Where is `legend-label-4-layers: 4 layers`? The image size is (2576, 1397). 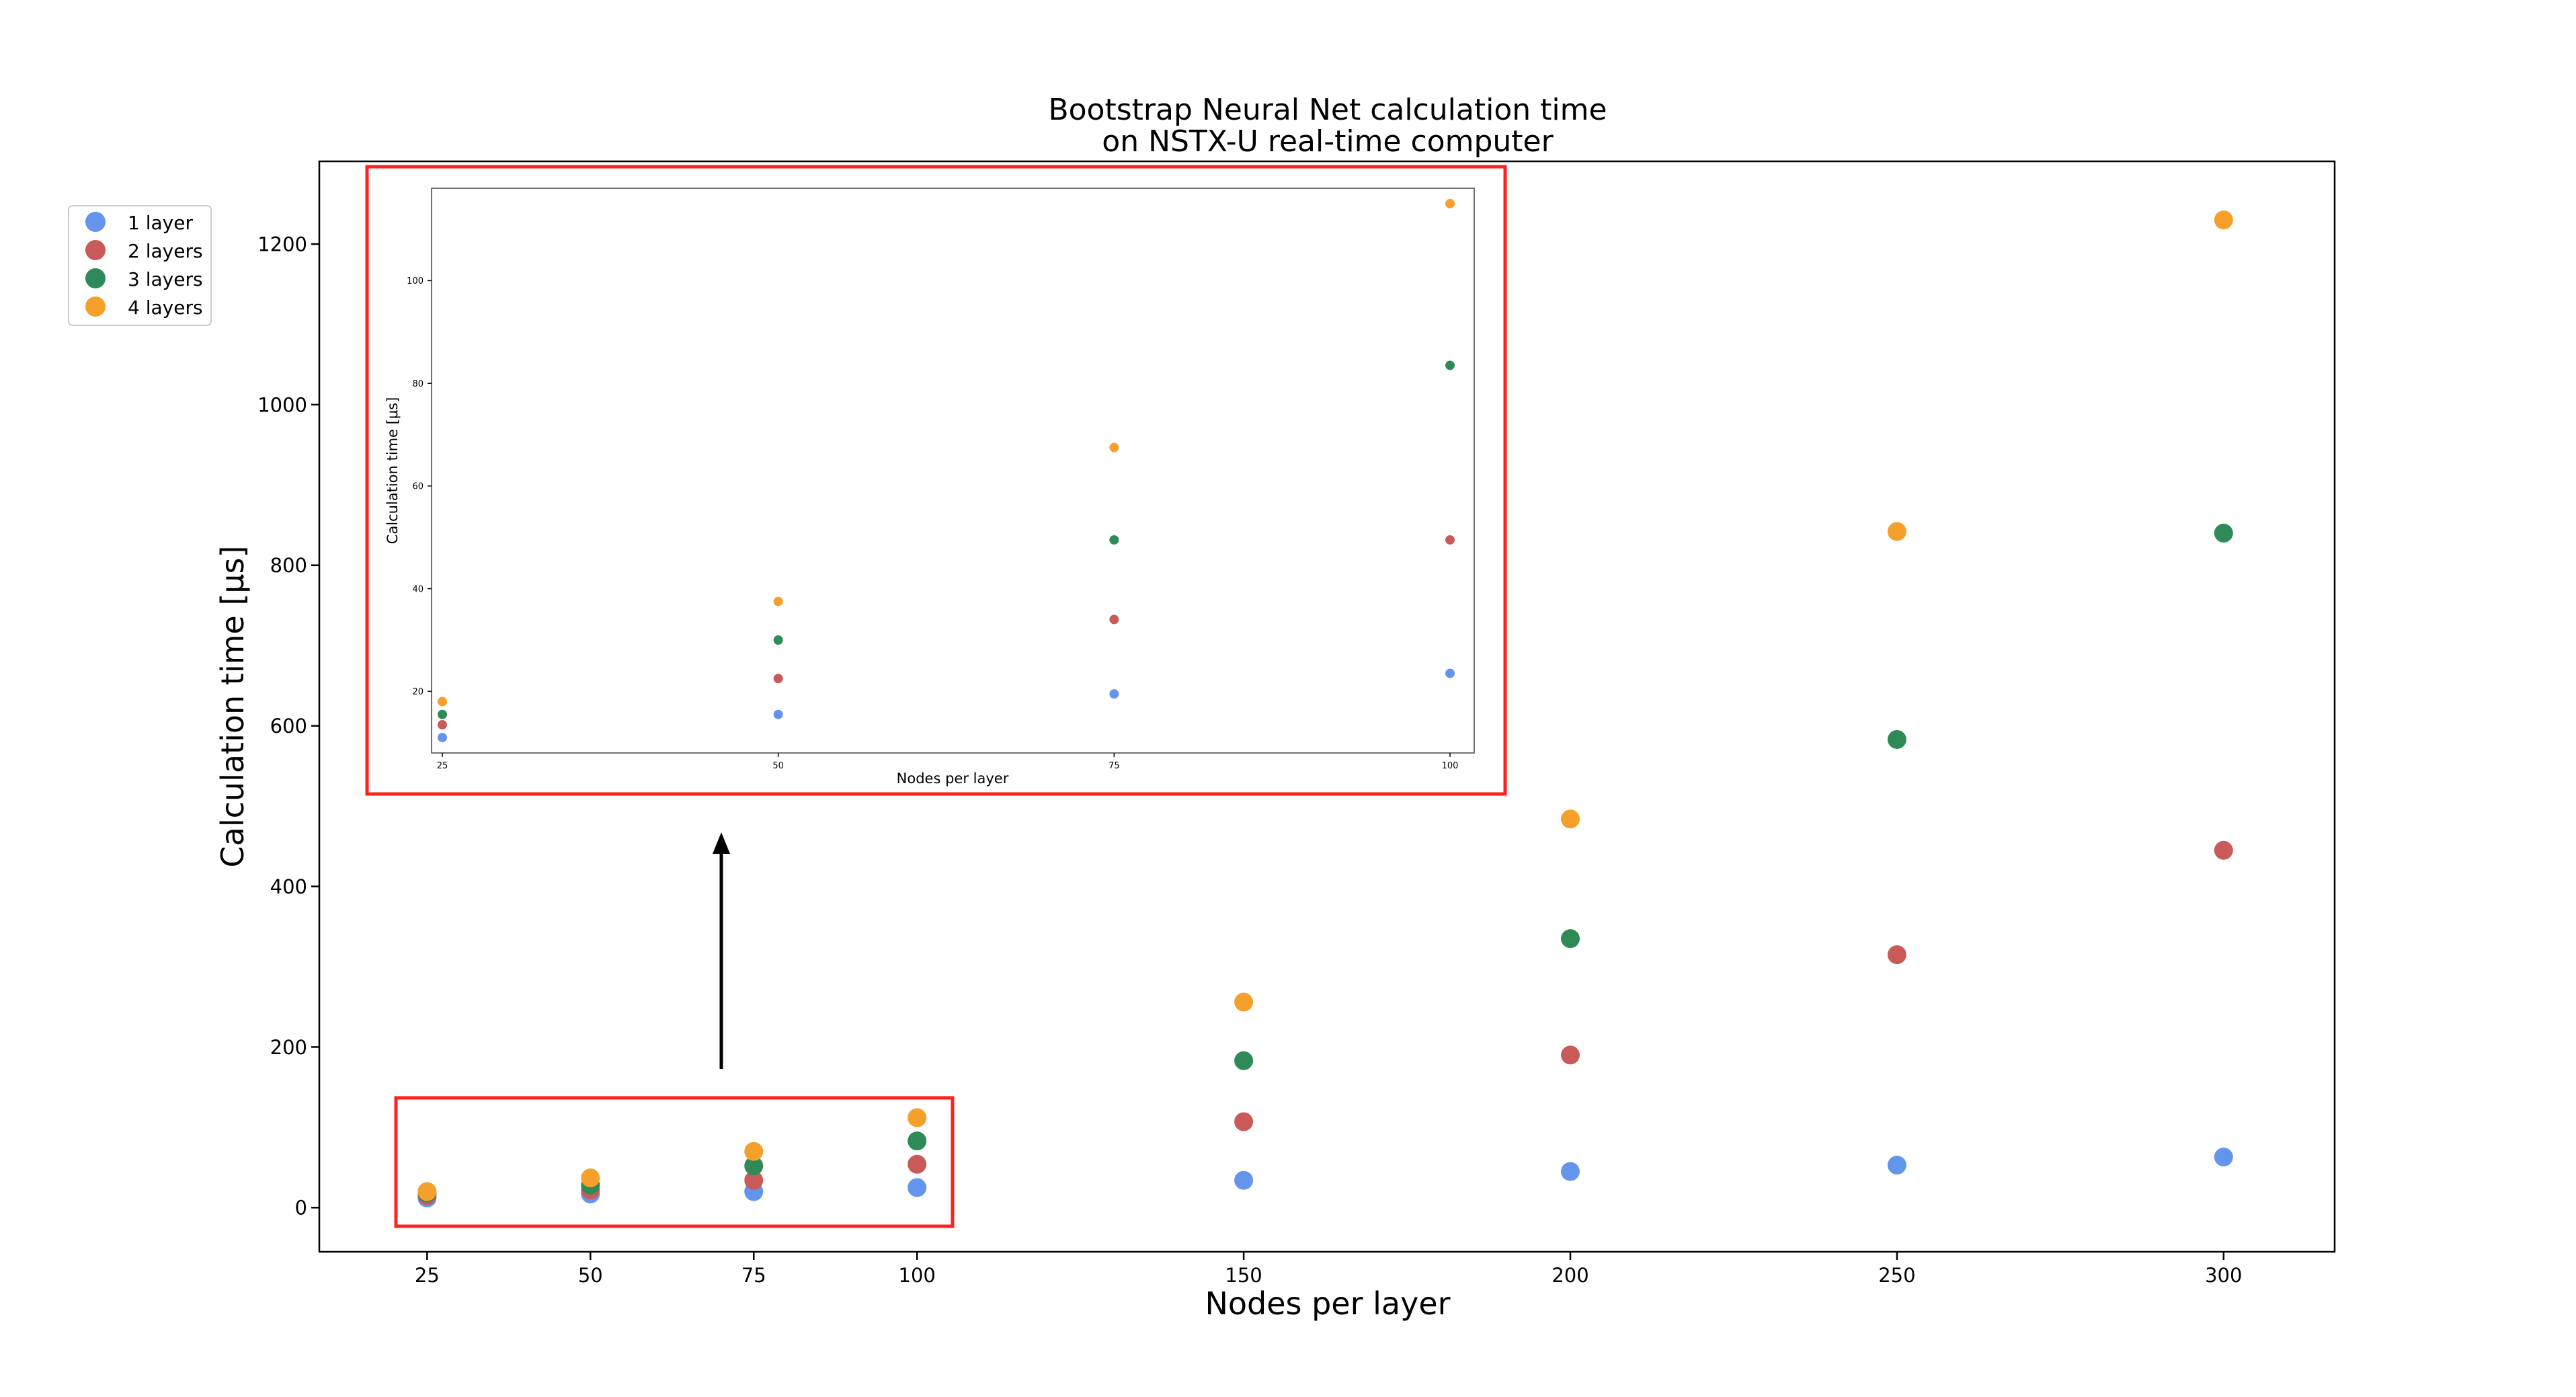 legend-label-4-layers: 4 layers is located at coordinates (165, 307).